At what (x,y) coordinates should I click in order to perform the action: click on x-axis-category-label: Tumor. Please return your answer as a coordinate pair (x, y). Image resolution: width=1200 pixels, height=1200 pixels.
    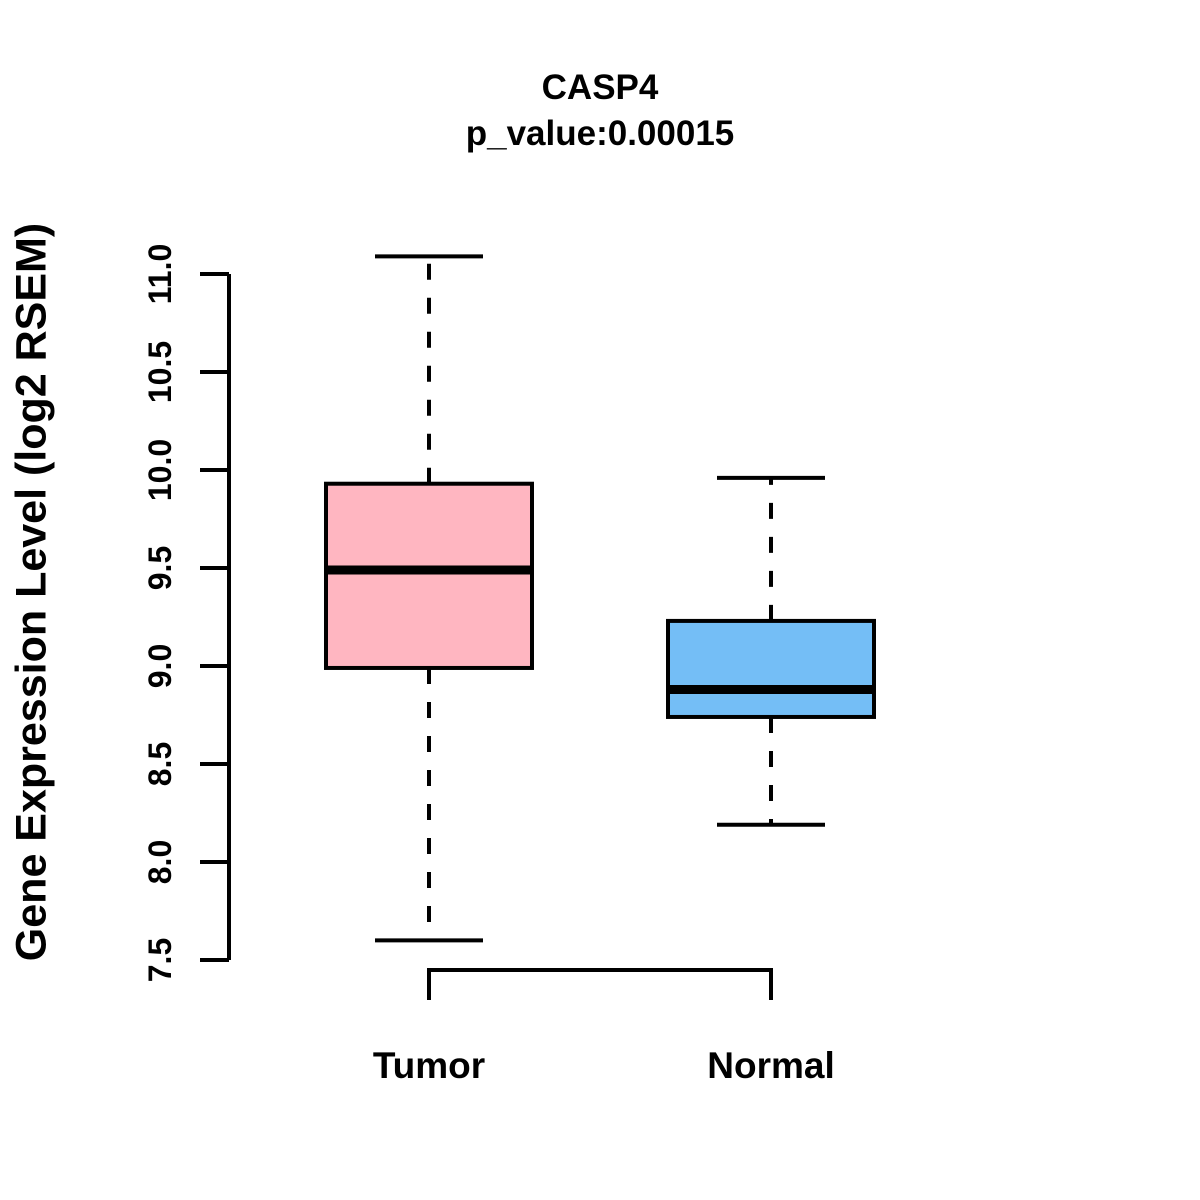
    Looking at the image, I should click on (429, 1065).